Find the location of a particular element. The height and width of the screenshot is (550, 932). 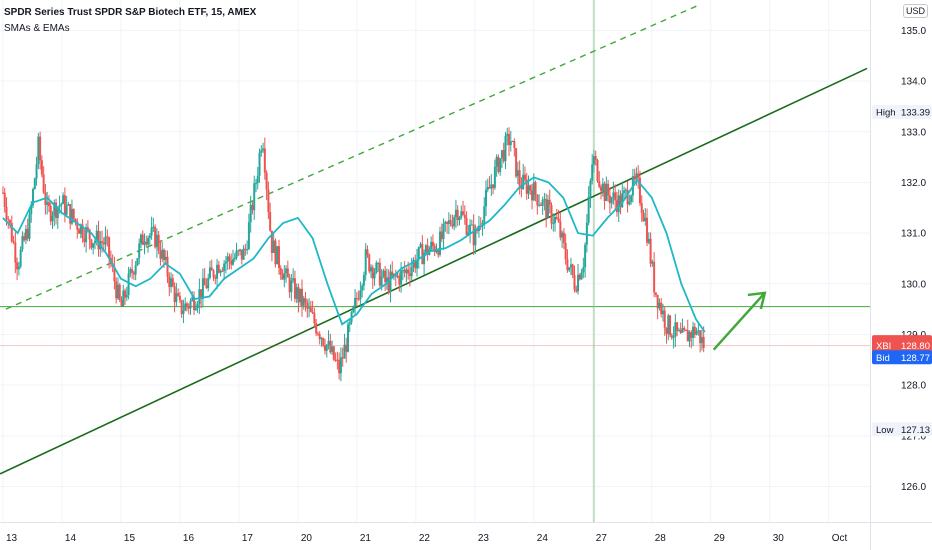

price-badge-high is located at coordinates (902, 112).